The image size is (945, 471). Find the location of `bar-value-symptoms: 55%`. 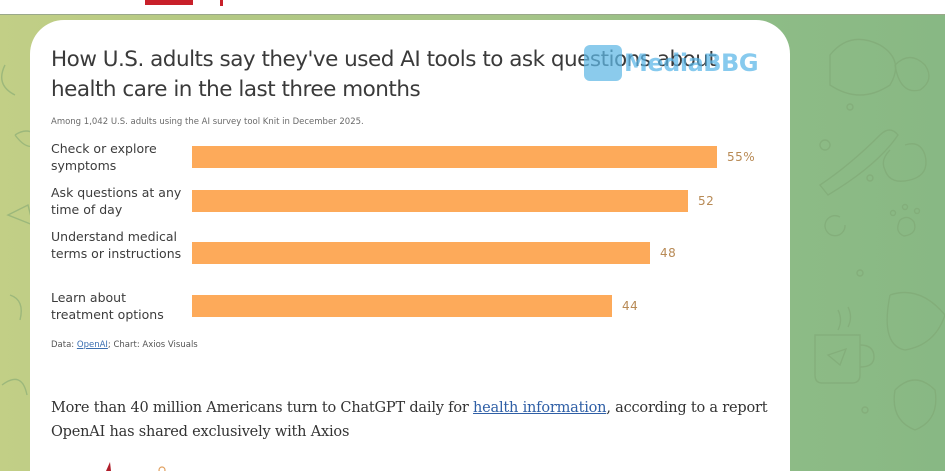

bar-value-symptoms: 55% is located at coordinates (741, 157).